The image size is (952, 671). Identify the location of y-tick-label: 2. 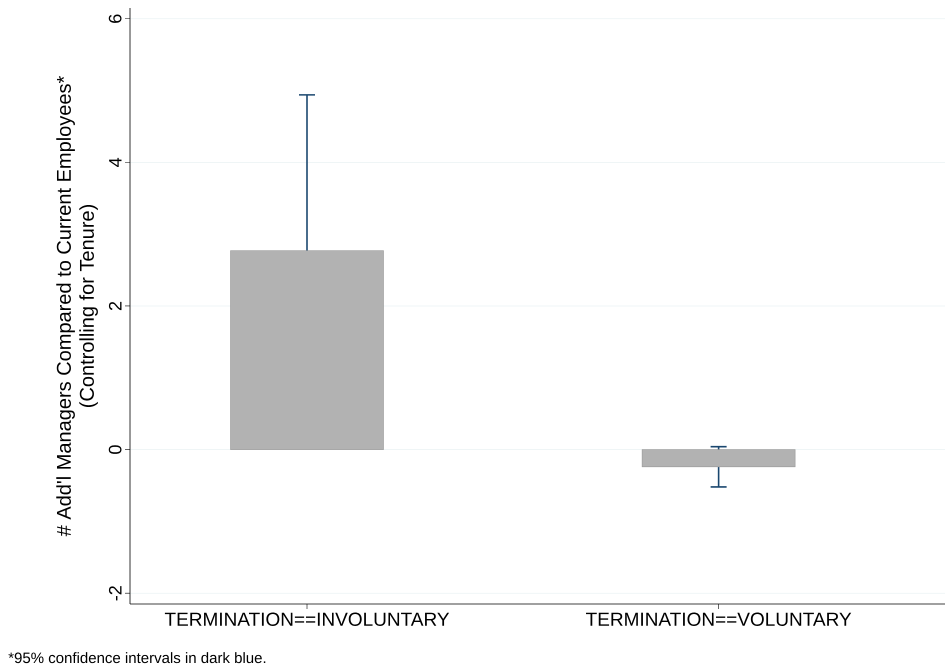
(115, 306).